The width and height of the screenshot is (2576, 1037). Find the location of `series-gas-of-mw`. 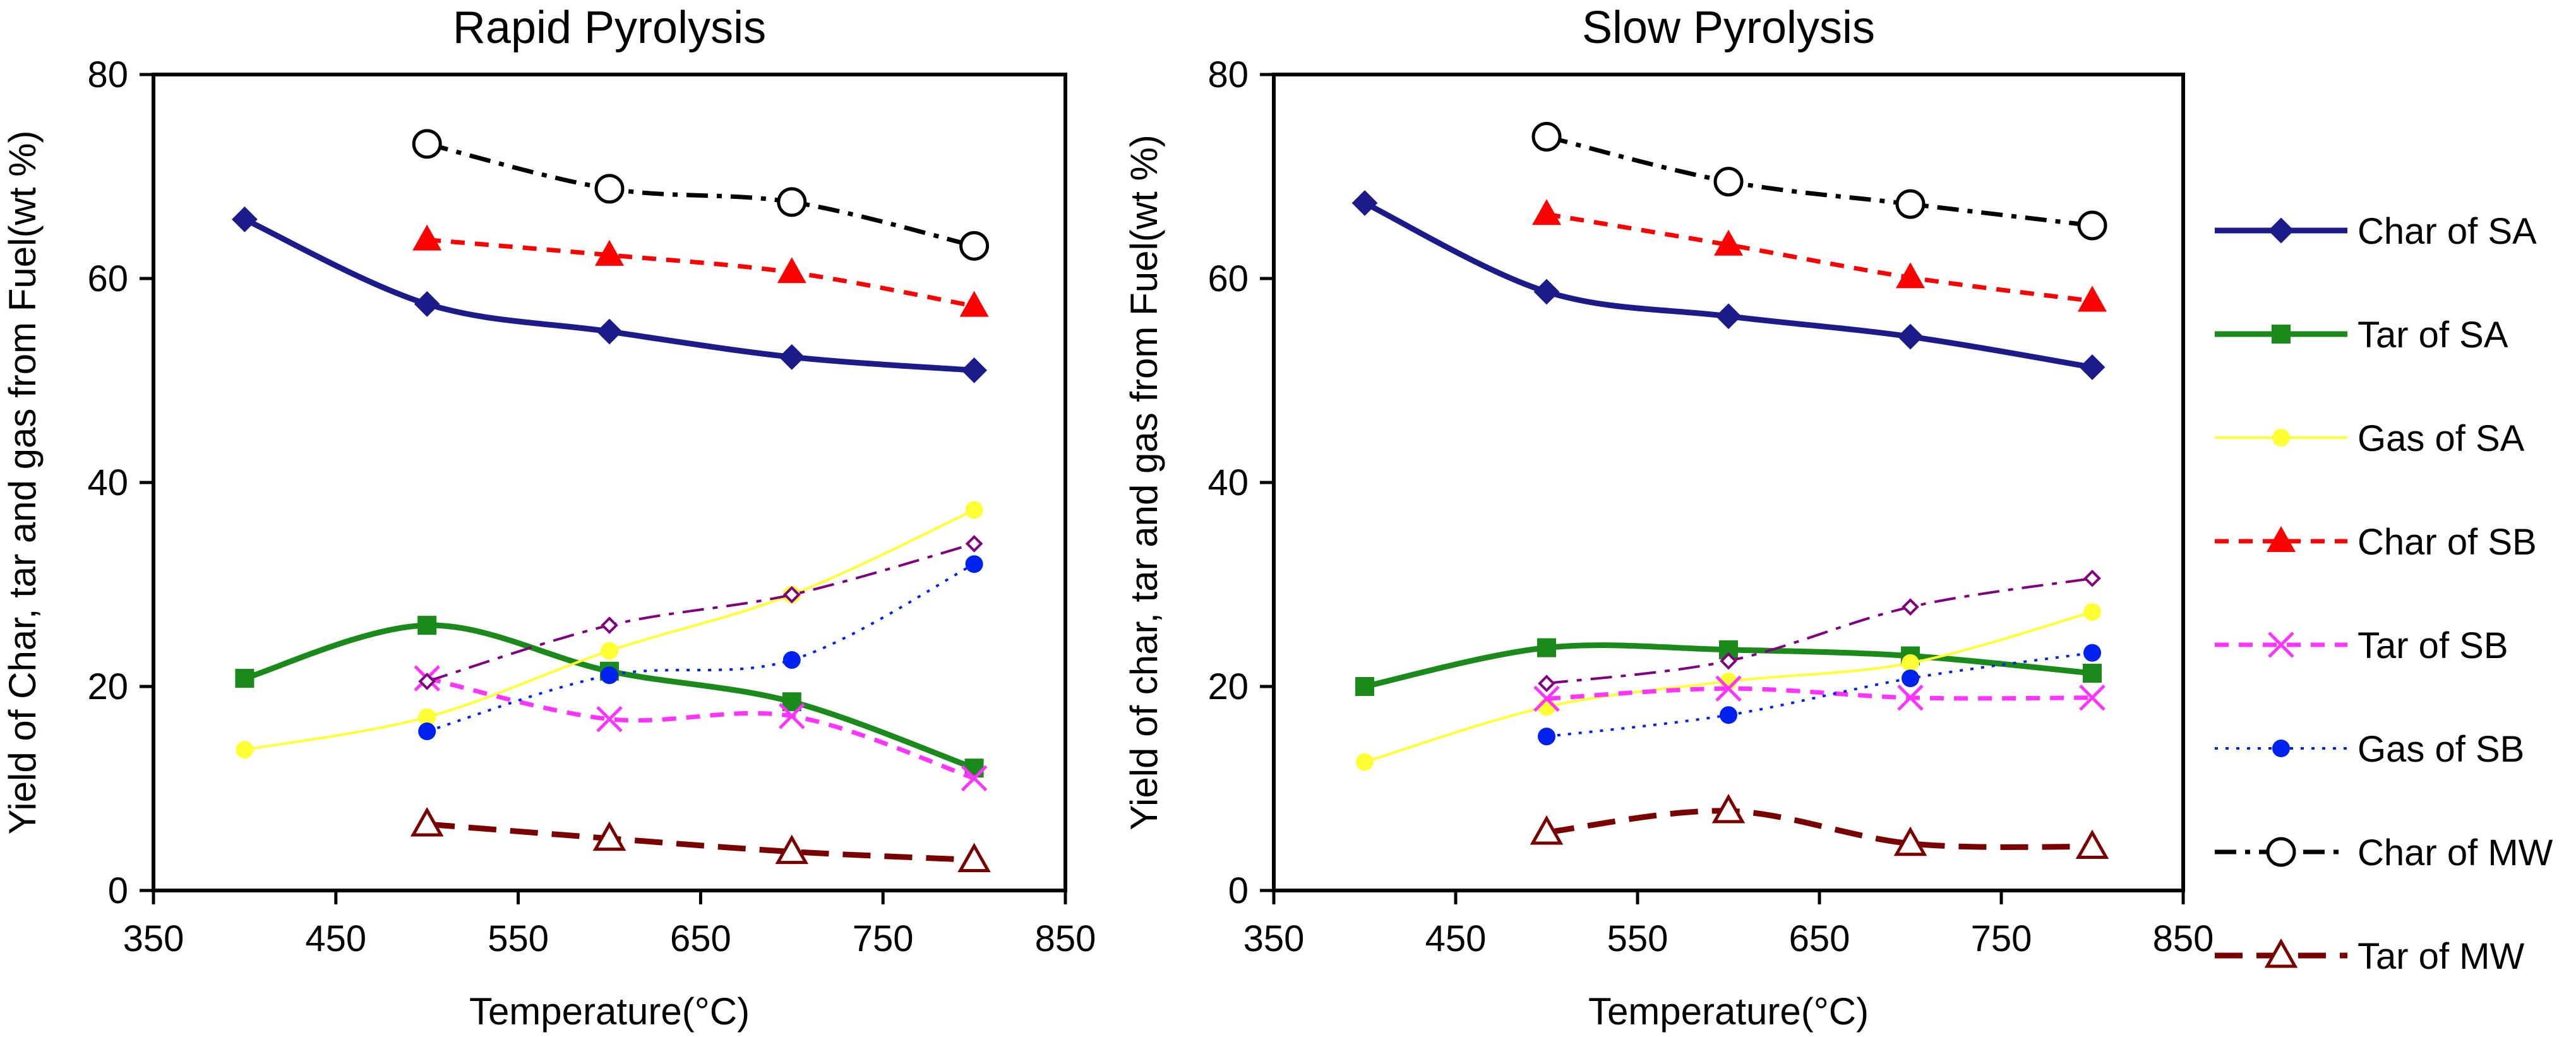

series-gas-of-mw is located at coordinates (700, 612).